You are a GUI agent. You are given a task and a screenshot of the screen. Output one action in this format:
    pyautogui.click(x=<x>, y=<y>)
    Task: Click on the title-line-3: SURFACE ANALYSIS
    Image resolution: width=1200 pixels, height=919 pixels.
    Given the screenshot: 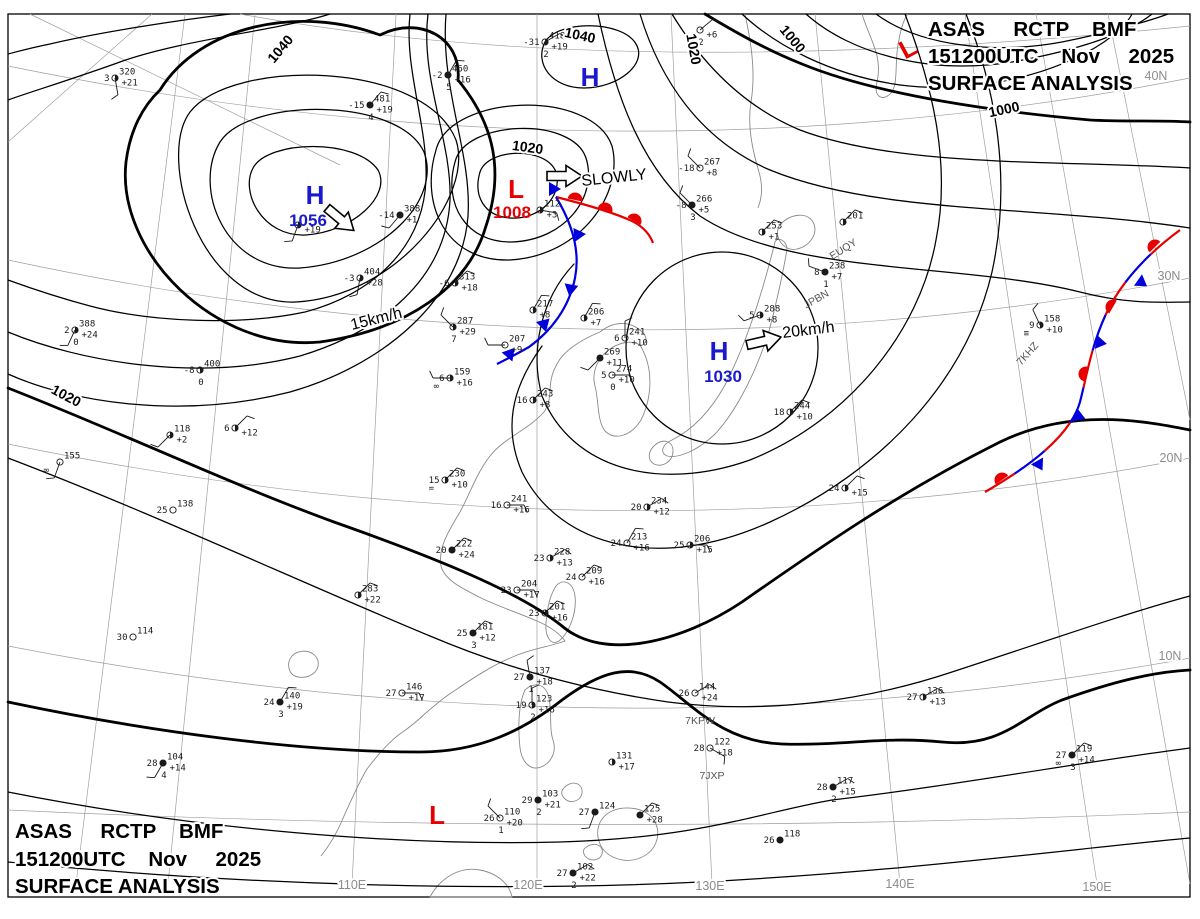 What is the action you would take?
    pyautogui.click(x=1030, y=83)
    